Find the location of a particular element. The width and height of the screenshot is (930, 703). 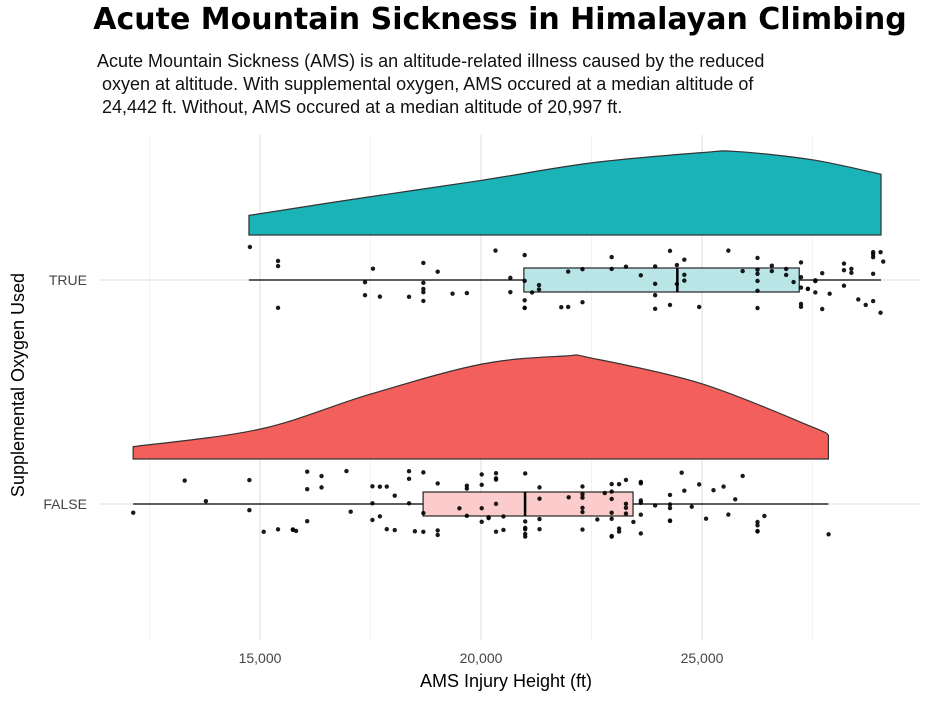

y-tick-label-false: FALSE is located at coordinates (65, 504).